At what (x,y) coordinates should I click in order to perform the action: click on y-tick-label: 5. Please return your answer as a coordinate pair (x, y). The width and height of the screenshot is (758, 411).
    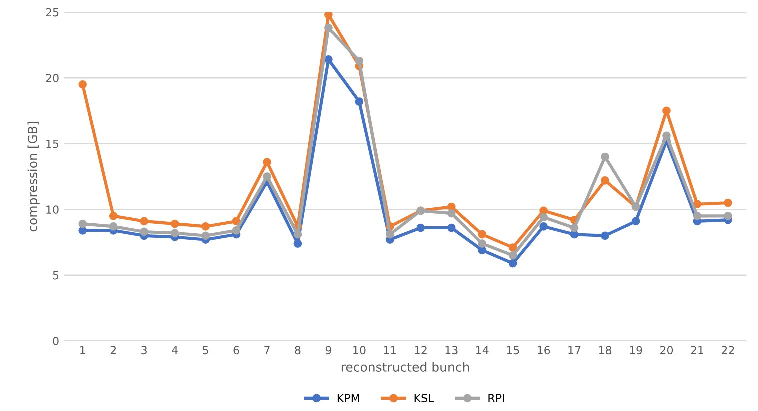
    Looking at the image, I should click on (56, 275).